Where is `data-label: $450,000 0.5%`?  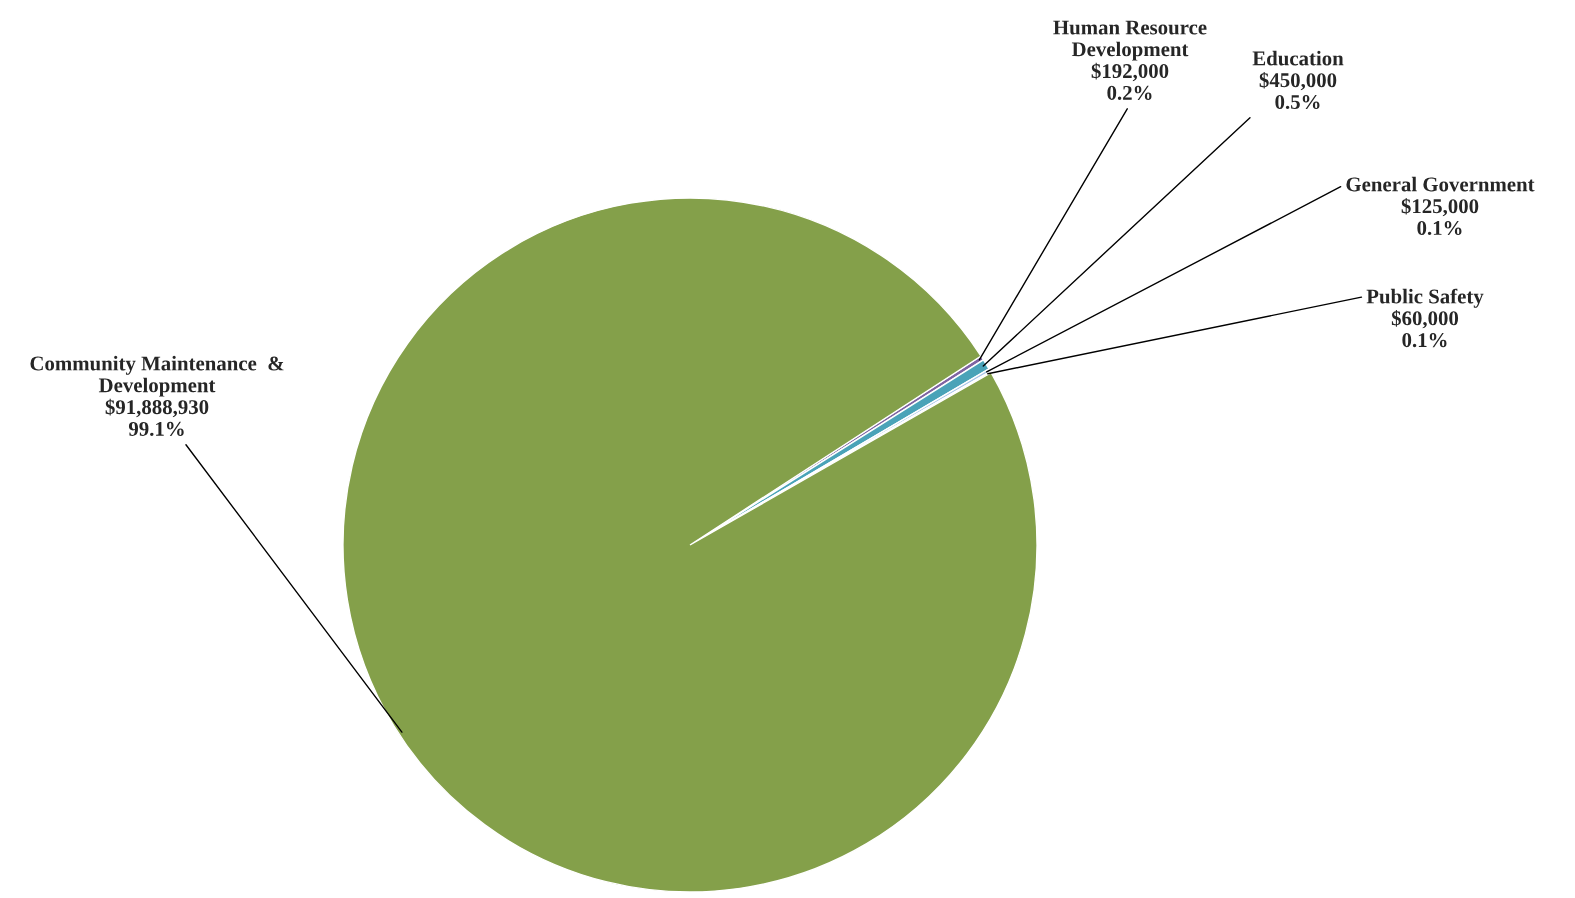
data-label: $450,000 0.5% is located at coordinates (1298, 90).